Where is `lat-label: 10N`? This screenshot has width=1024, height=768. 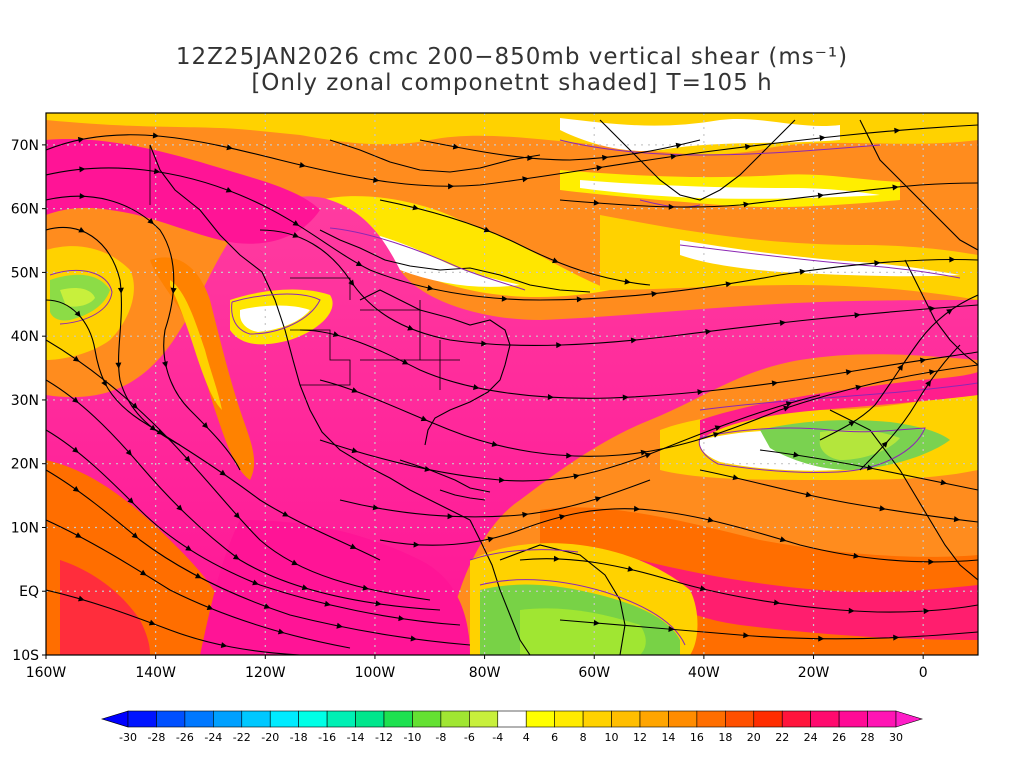
lat-label: 10N is located at coordinates (25, 528).